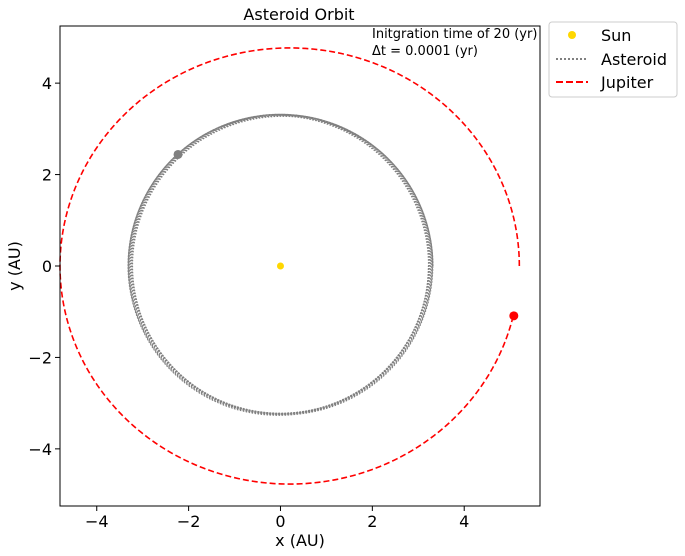 The width and height of the screenshot is (685, 556). I want to click on y-tick-label: −4, so click(40, 449).